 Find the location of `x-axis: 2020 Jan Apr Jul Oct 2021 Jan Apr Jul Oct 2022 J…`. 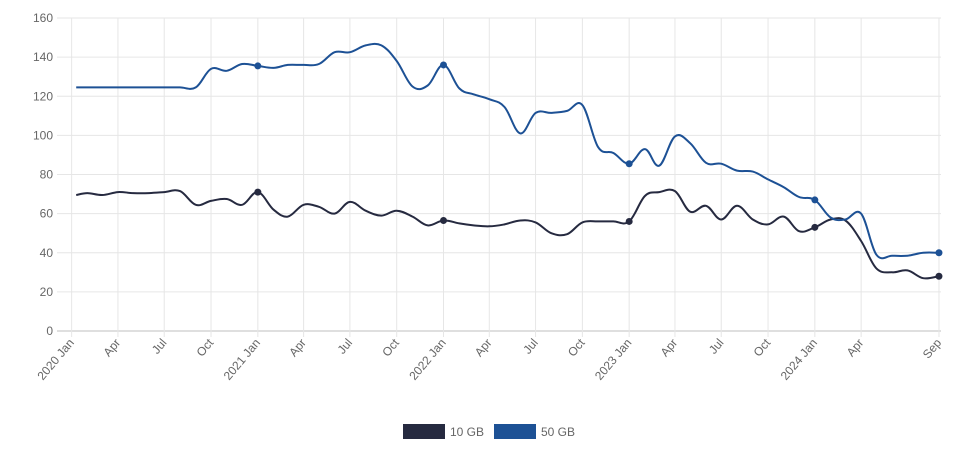

x-axis: 2020 Jan Apr Jul Oct 2021 Jan Apr Jul Oct 2022 J… is located at coordinates (489, 358).